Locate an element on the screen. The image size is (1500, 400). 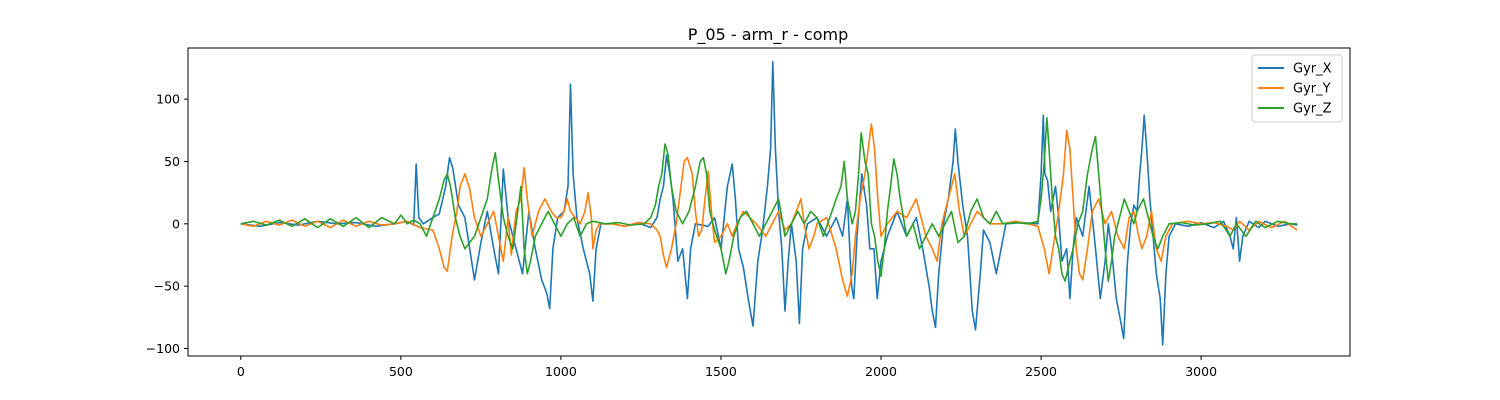
y-axis: −100 −50 0 50 100 is located at coordinates (167, 224).